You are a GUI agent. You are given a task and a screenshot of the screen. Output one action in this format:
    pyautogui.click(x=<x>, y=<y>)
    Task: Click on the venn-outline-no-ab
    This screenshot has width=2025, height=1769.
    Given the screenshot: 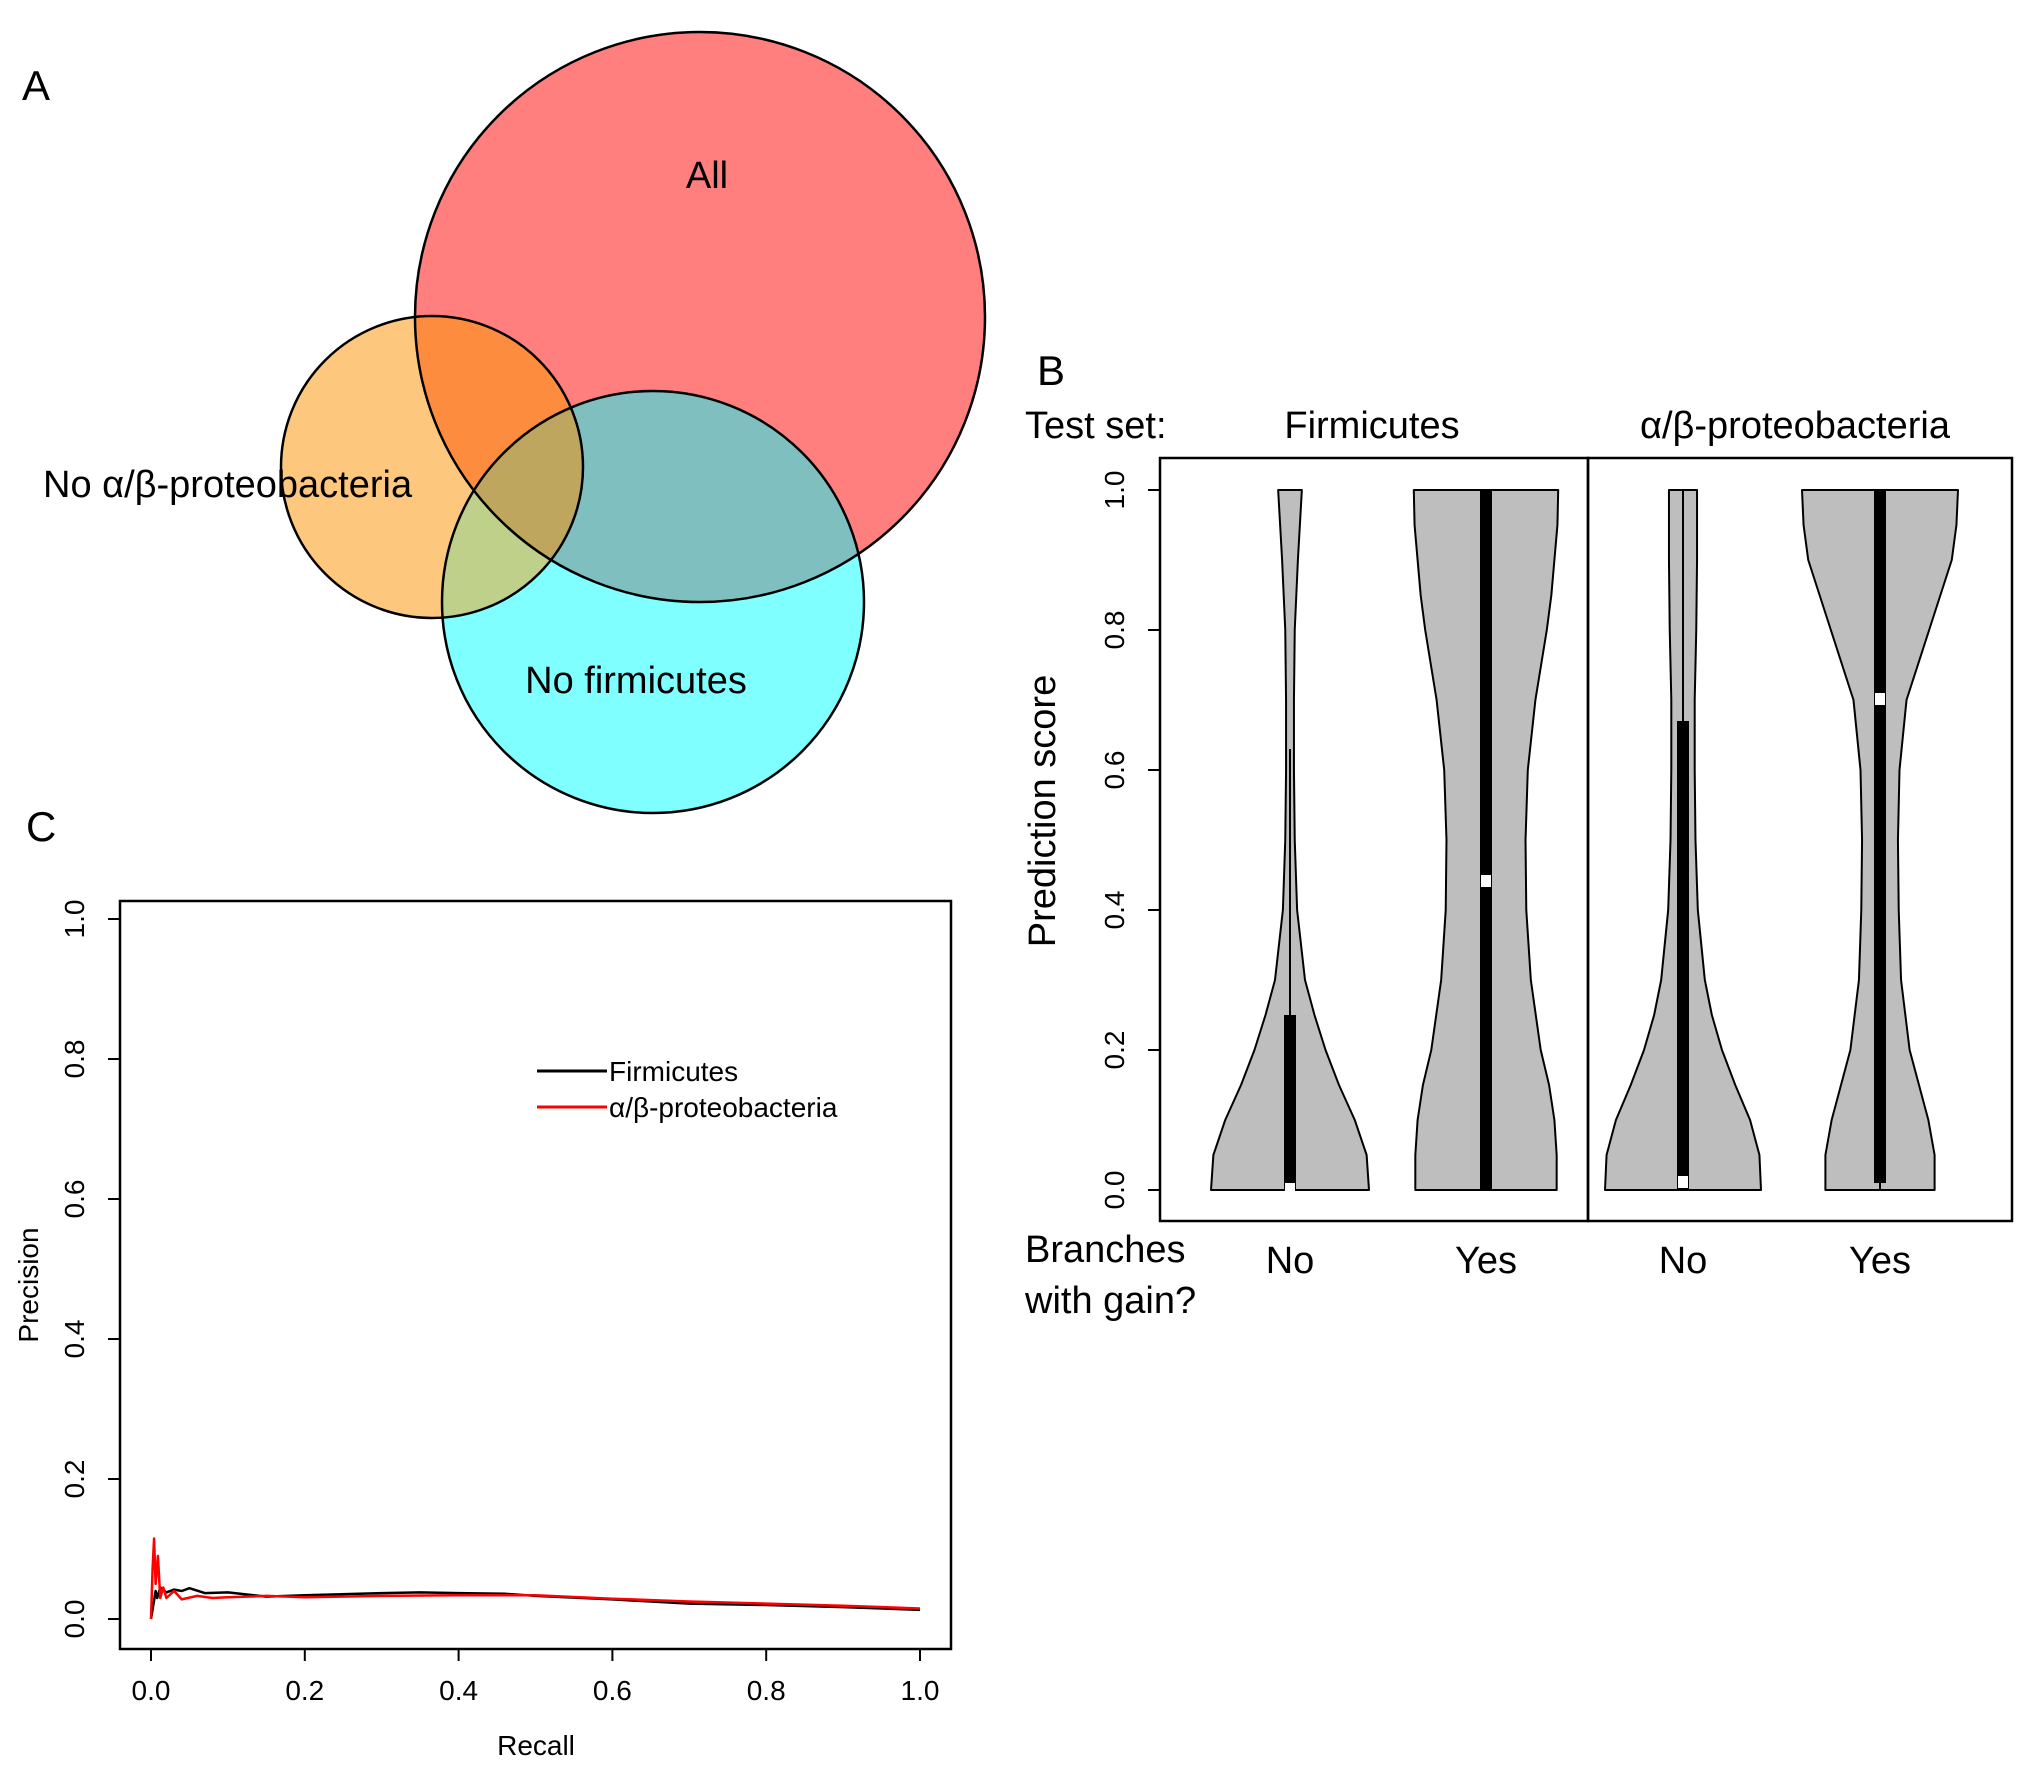 What is the action you would take?
    pyautogui.click(x=432, y=467)
    